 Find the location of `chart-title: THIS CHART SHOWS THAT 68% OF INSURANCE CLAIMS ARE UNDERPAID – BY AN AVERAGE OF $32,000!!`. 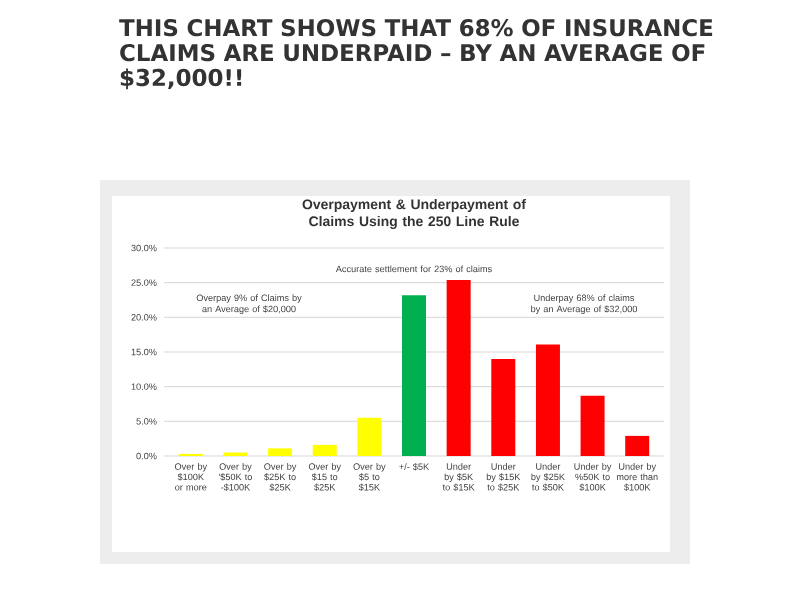

chart-title: THIS CHART SHOWS THAT 68% OF INSURANCE CLAIMS ARE UNDERPAID – BY AN AVERAGE OF $32,000!! is located at coordinates (416, 54).